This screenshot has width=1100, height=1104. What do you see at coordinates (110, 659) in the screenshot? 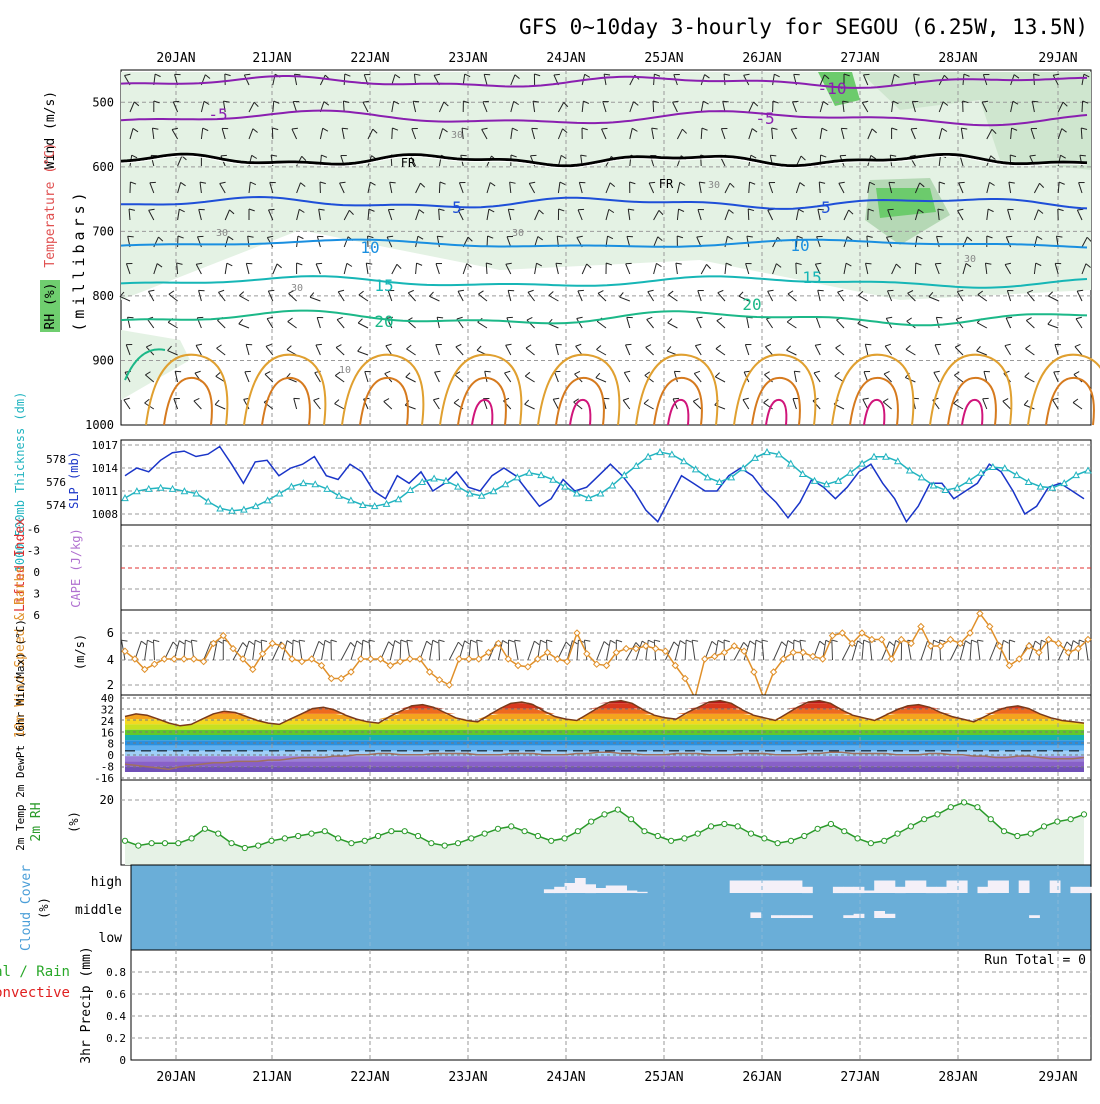
I see `wind-ticks: 642` at bounding box center [110, 659].